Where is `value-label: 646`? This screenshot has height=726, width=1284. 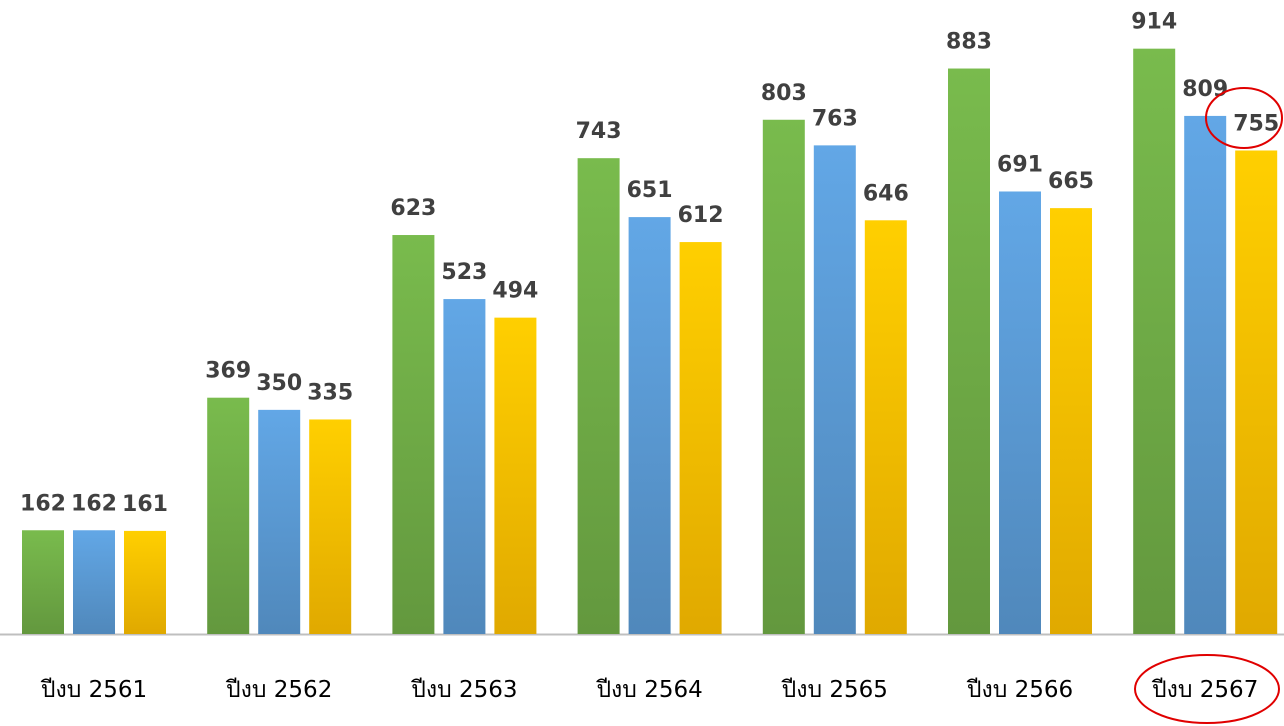 value-label: 646 is located at coordinates (886, 193).